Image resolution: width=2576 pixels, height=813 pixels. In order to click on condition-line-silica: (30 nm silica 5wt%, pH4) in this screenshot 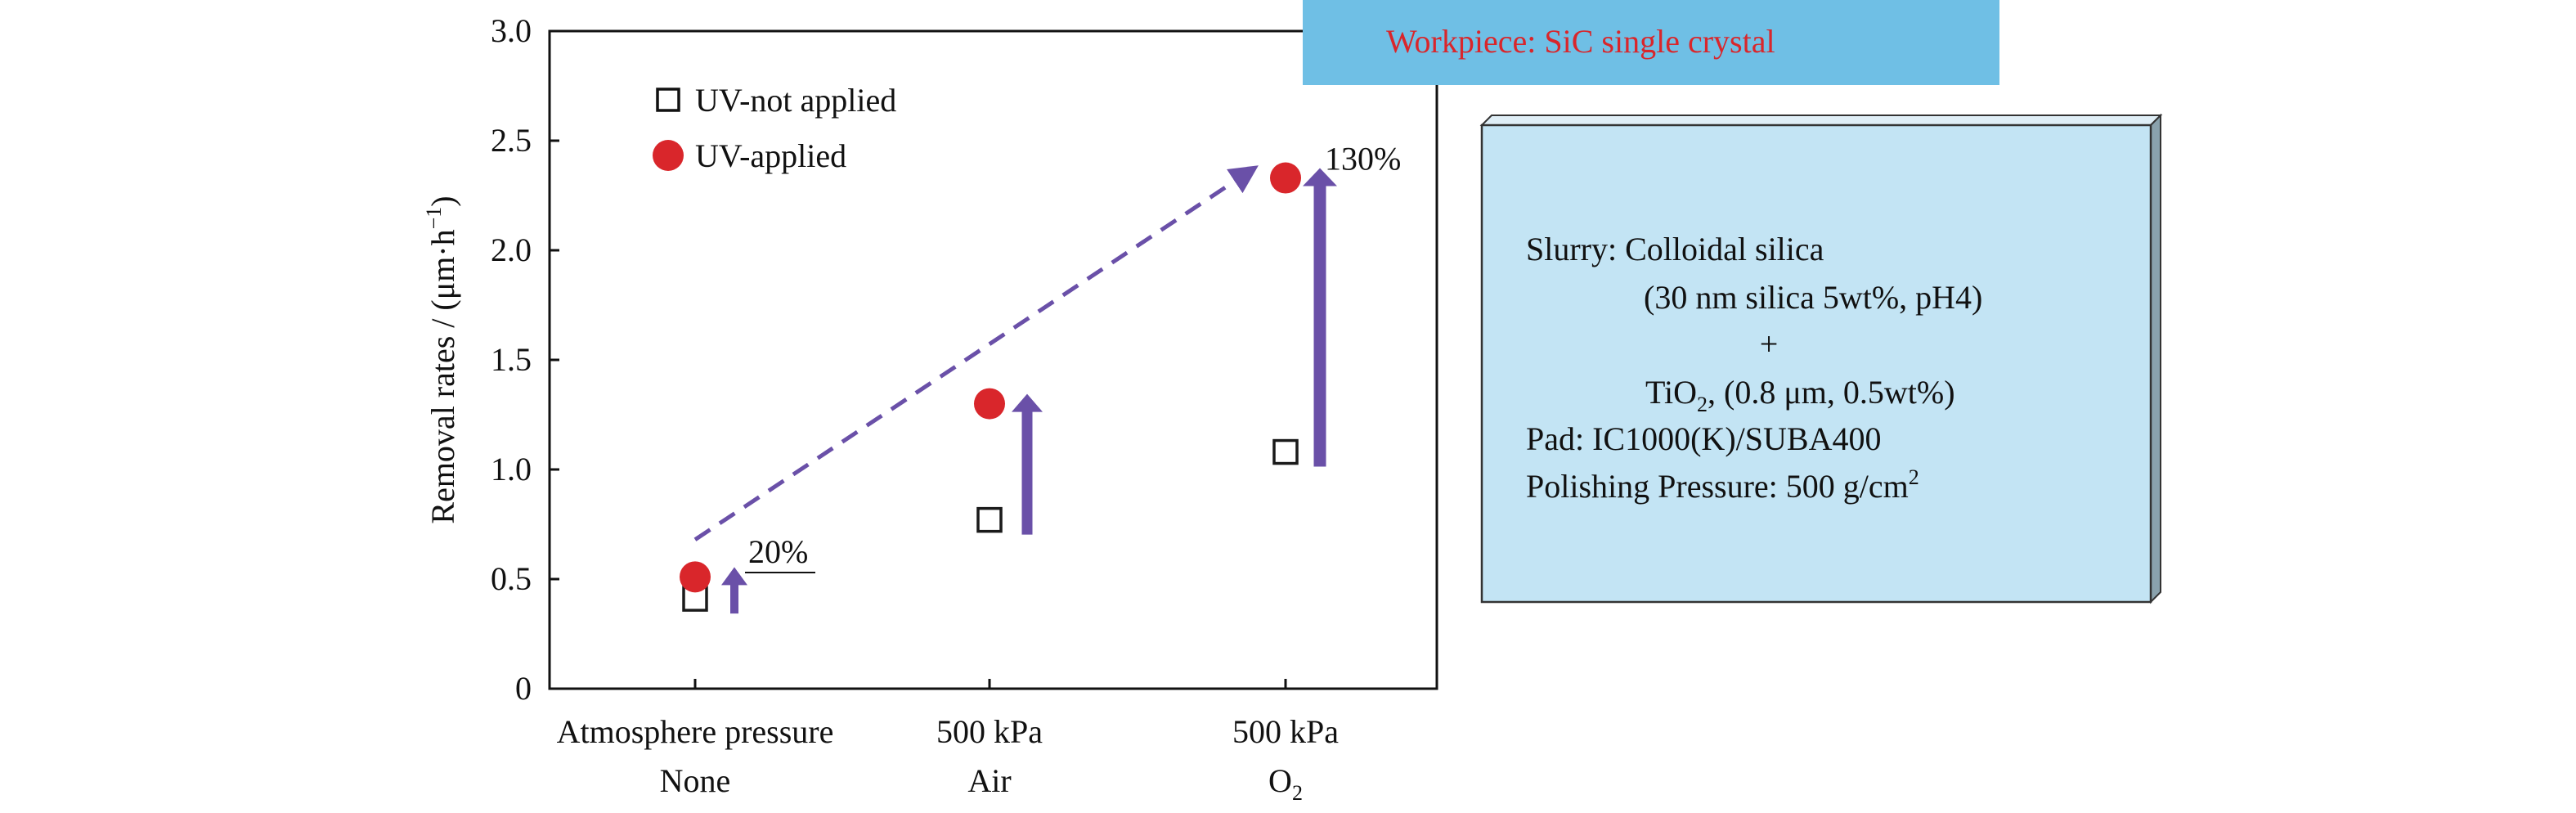, I will do `click(1813, 297)`.